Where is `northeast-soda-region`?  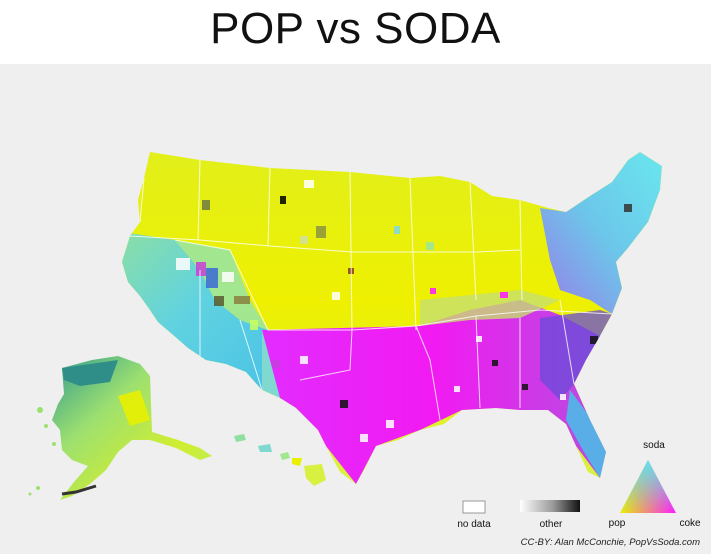 northeast-soda-region is located at coordinates (601, 233).